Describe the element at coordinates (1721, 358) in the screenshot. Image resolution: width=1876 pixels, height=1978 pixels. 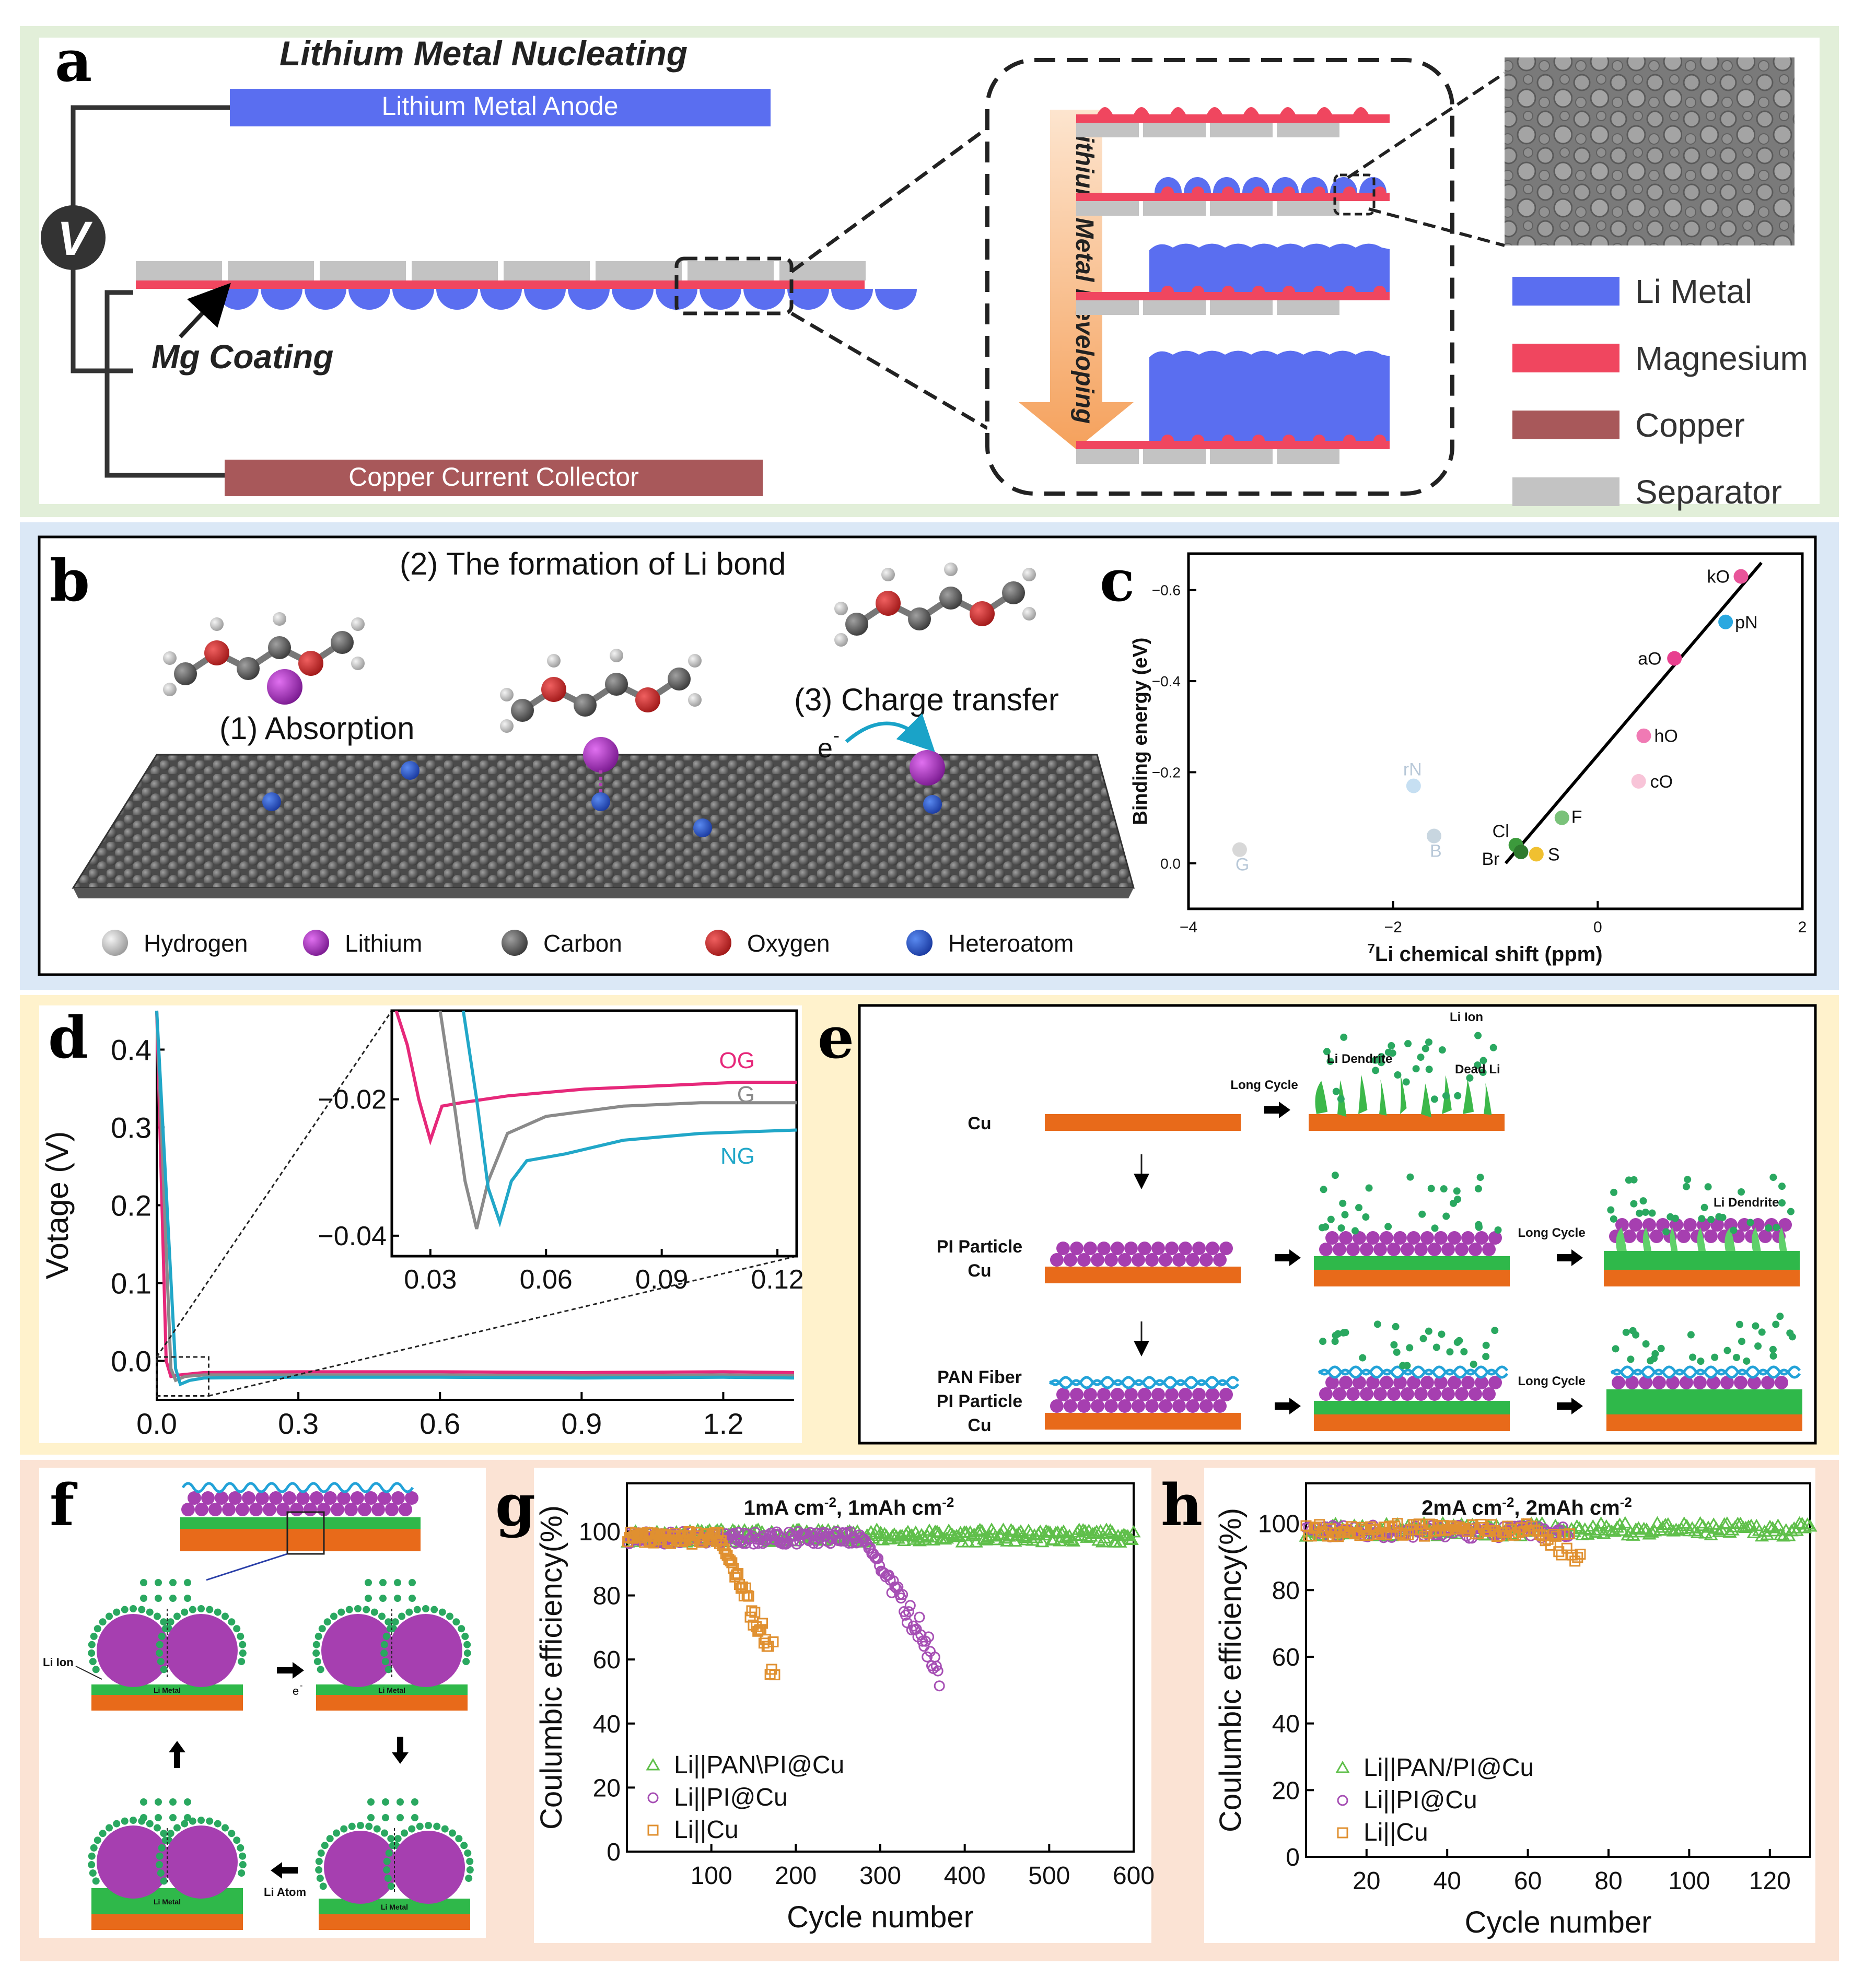
I see `legend-label: Magnesium` at that location.